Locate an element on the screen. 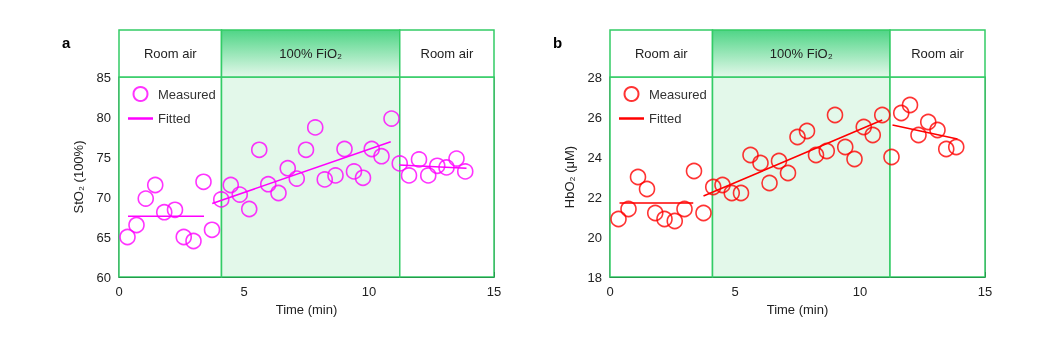  y-tick-label: 22 is located at coordinates (594, 197).